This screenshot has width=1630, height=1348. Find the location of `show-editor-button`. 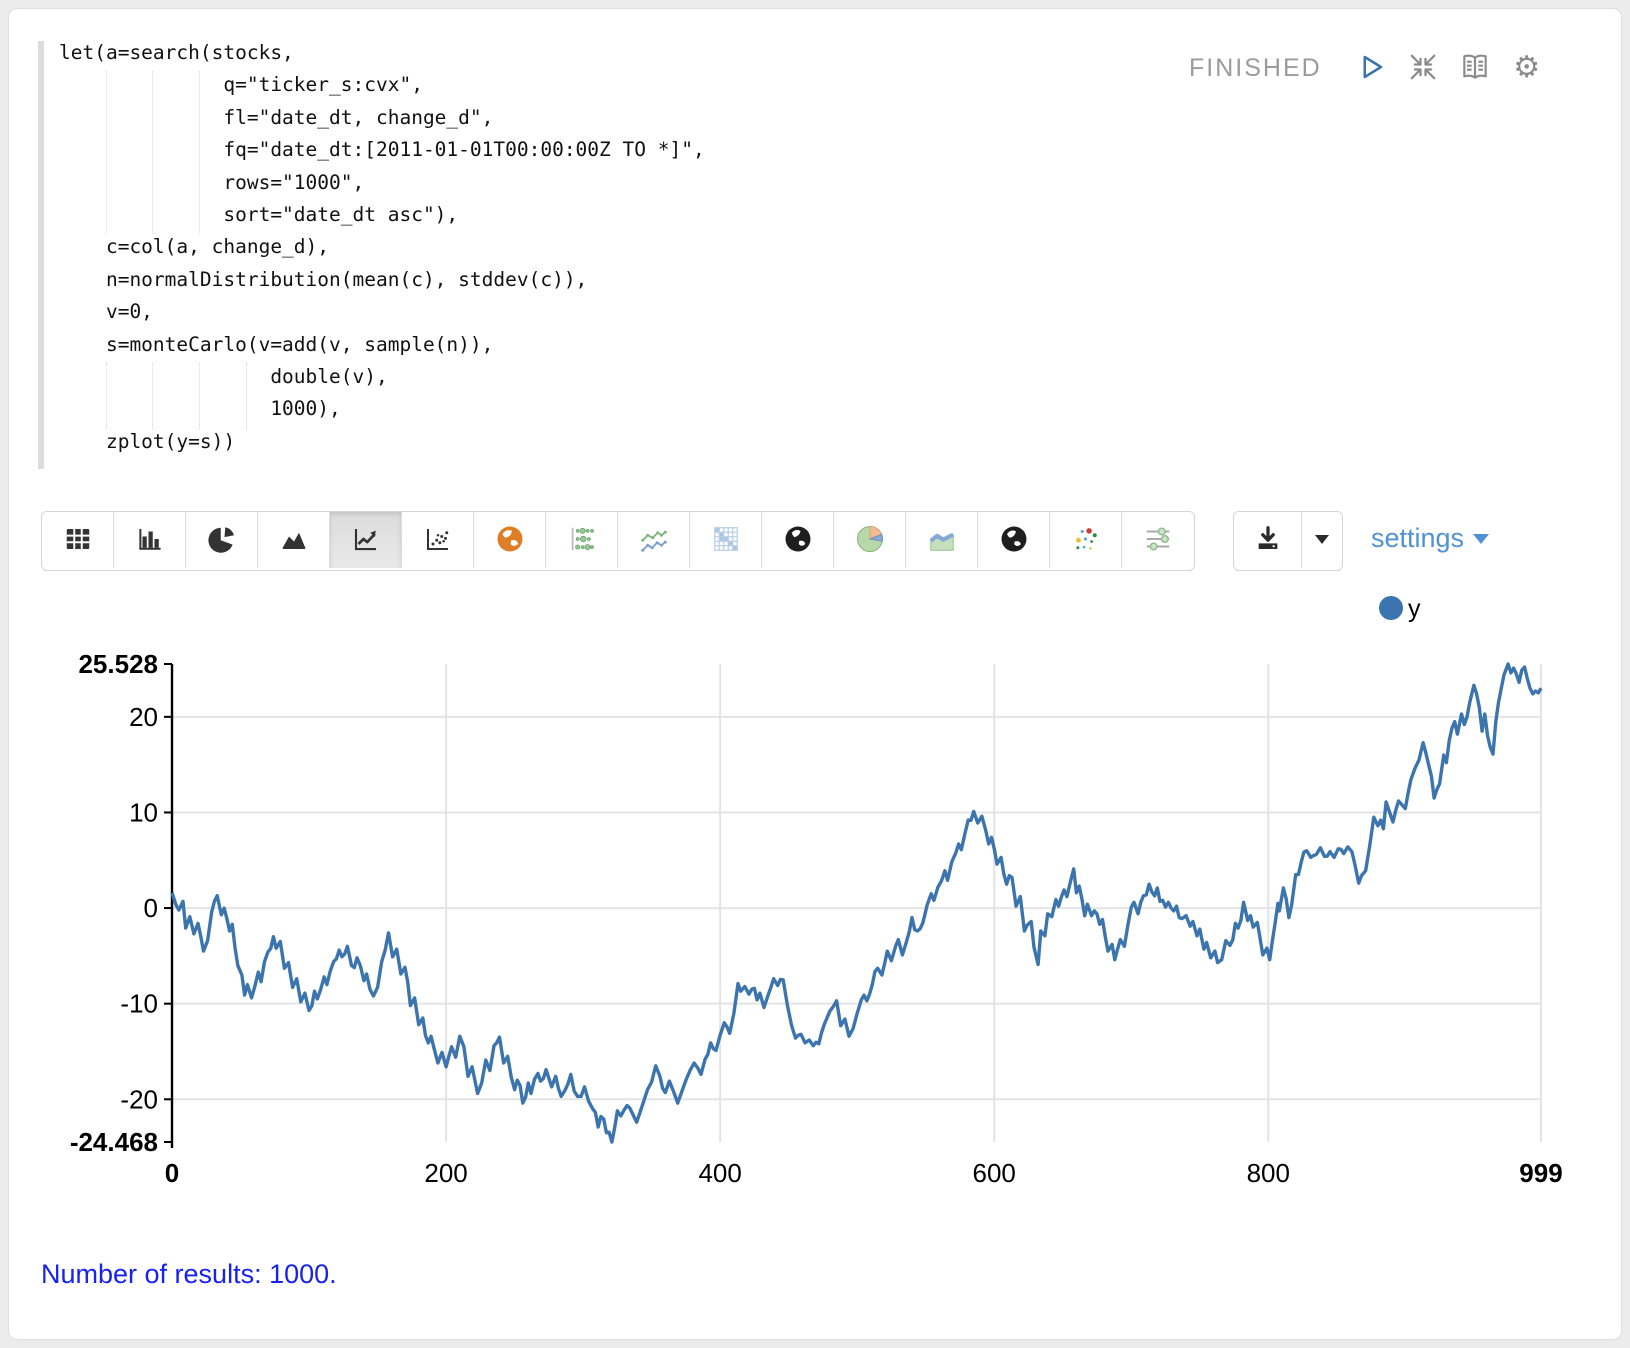

show-editor-button is located at coordinates (1475, 68).